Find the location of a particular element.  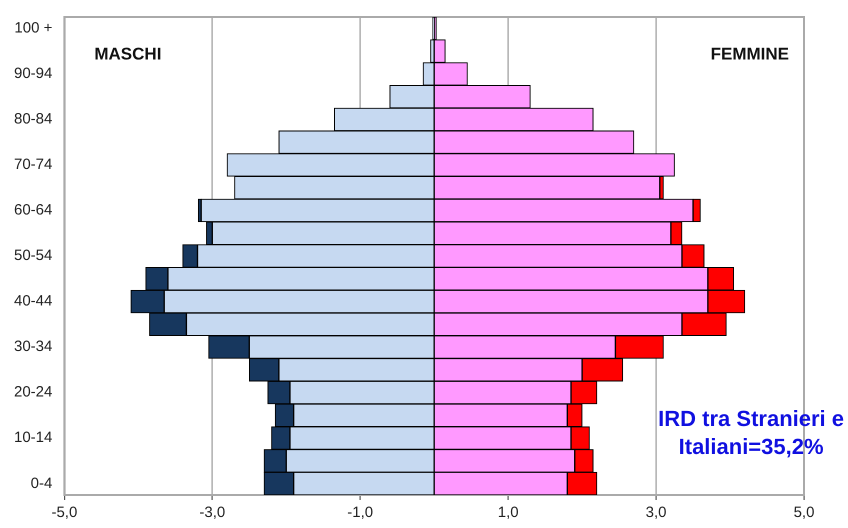

y-tick-label: 60-64 is located at coordinates (33, 210).